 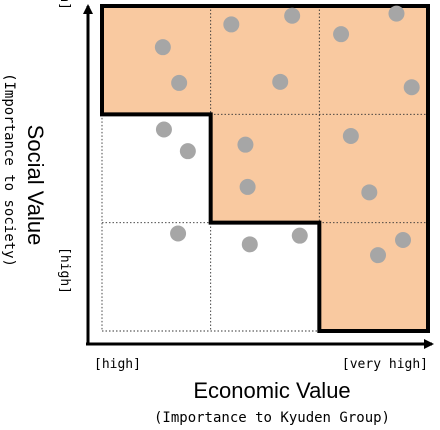 What do you see at coordinates (35, 185) in the screenshot?
I see `y-axis-title: Social Value` at bounding box center [35, 185].